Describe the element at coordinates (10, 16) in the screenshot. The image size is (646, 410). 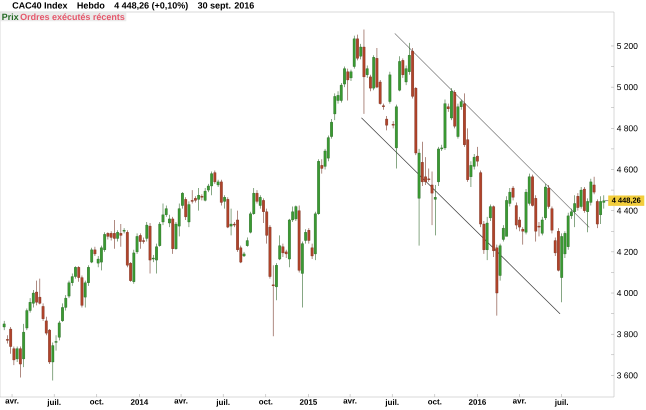
I see `text: Prix` at that location.